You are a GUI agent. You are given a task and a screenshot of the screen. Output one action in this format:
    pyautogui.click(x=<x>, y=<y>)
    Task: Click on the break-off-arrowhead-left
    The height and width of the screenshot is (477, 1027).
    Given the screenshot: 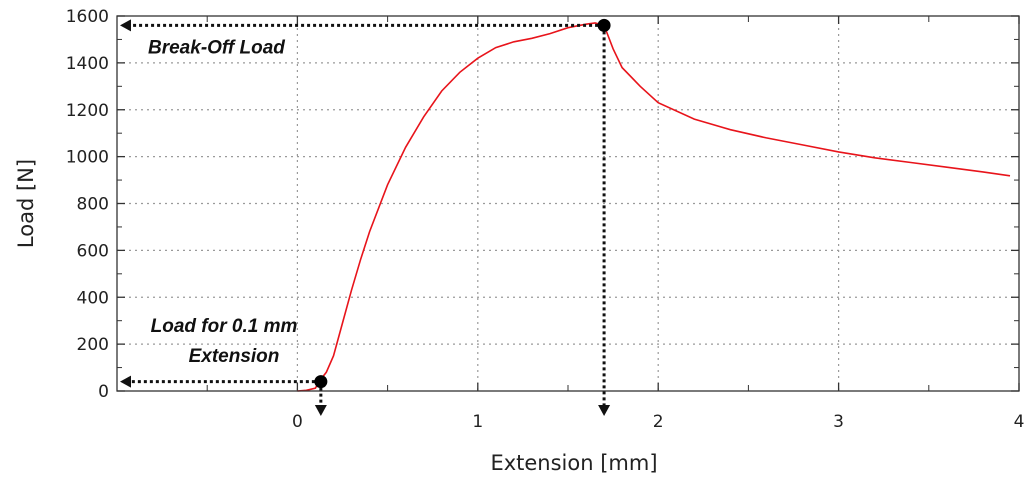 What is the action you would take?
    pyautogui.click(x=125, y=25)
    